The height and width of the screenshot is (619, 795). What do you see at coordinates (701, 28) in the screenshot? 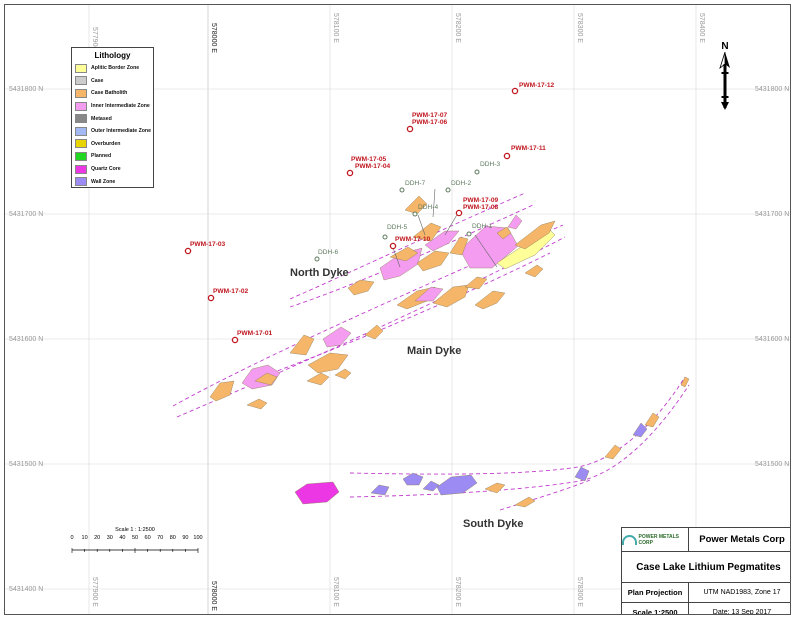
I see `x-label-top: 578400 E` at bounding box center [701, 28].